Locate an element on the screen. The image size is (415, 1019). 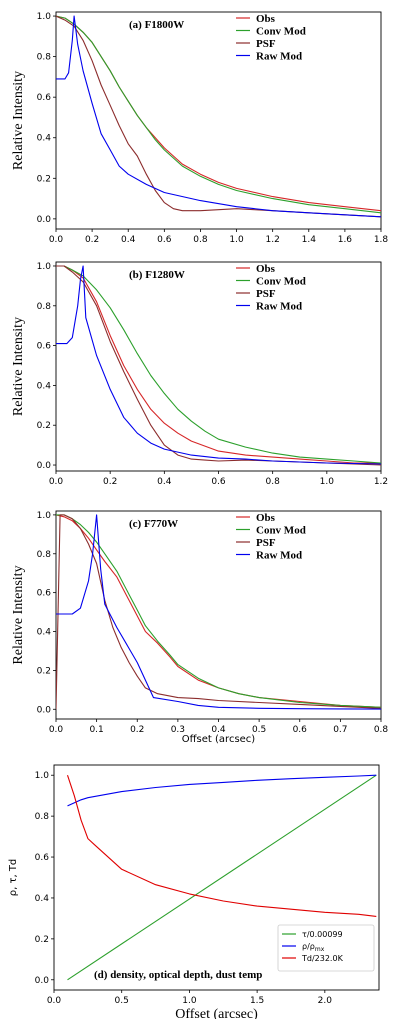
series-line-conv-mod is located at coordinates (218, 611).